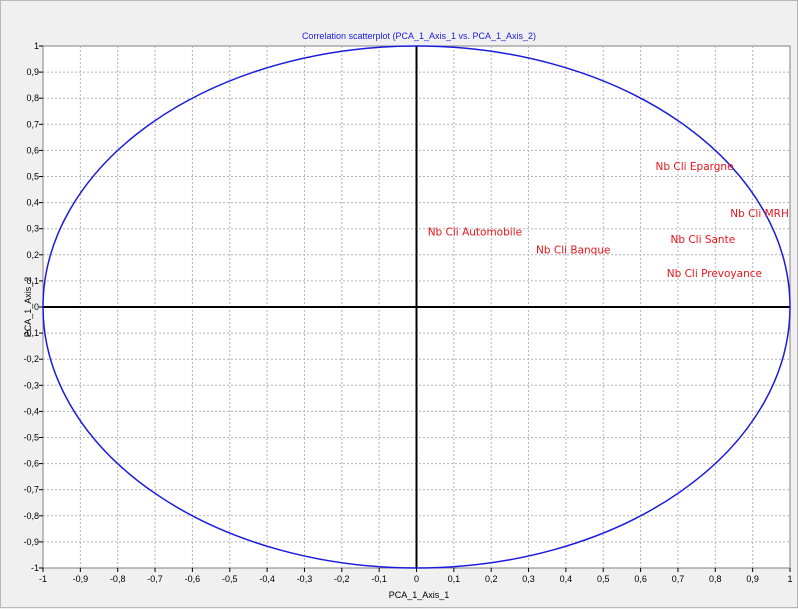  What do you see at coordinates (32, 124) in the screenshot?
I see `y-tick-label: 0,7` at bounding box center [32, 124].